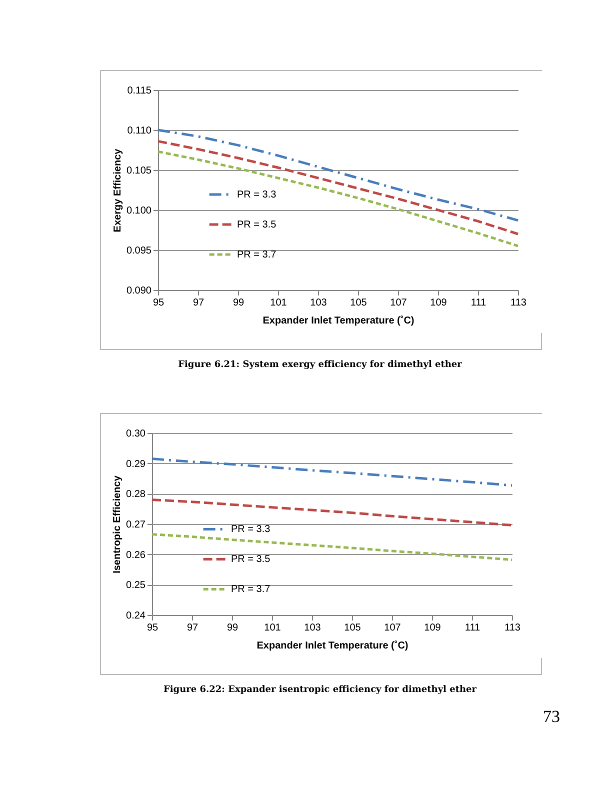 The image size is (612, 792). What do you see at coordinates (136, 525) in the screenshot?
I see `y-tick-label: 0.27` at bounding box center [136, 525].